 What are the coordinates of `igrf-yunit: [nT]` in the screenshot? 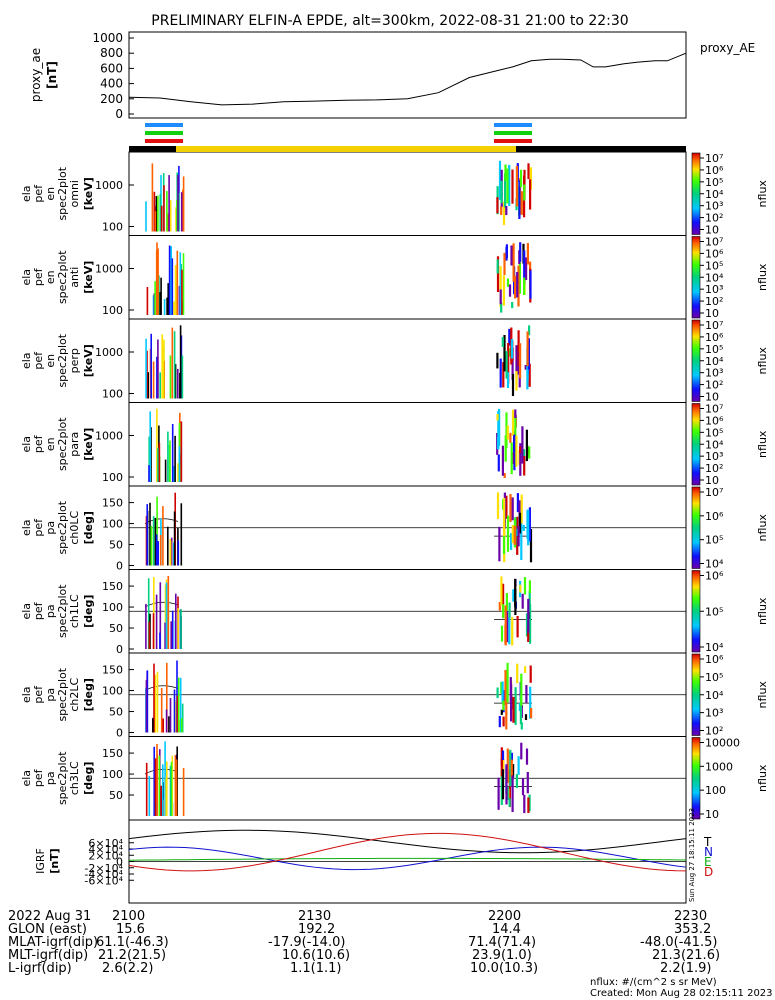 It's located at (54, 860).